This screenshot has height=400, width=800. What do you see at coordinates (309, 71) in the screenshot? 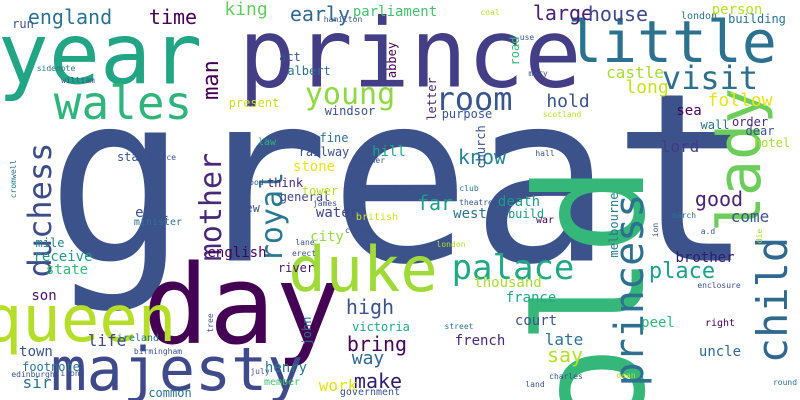
I see `word: albert` at bounding box center [309, 71].